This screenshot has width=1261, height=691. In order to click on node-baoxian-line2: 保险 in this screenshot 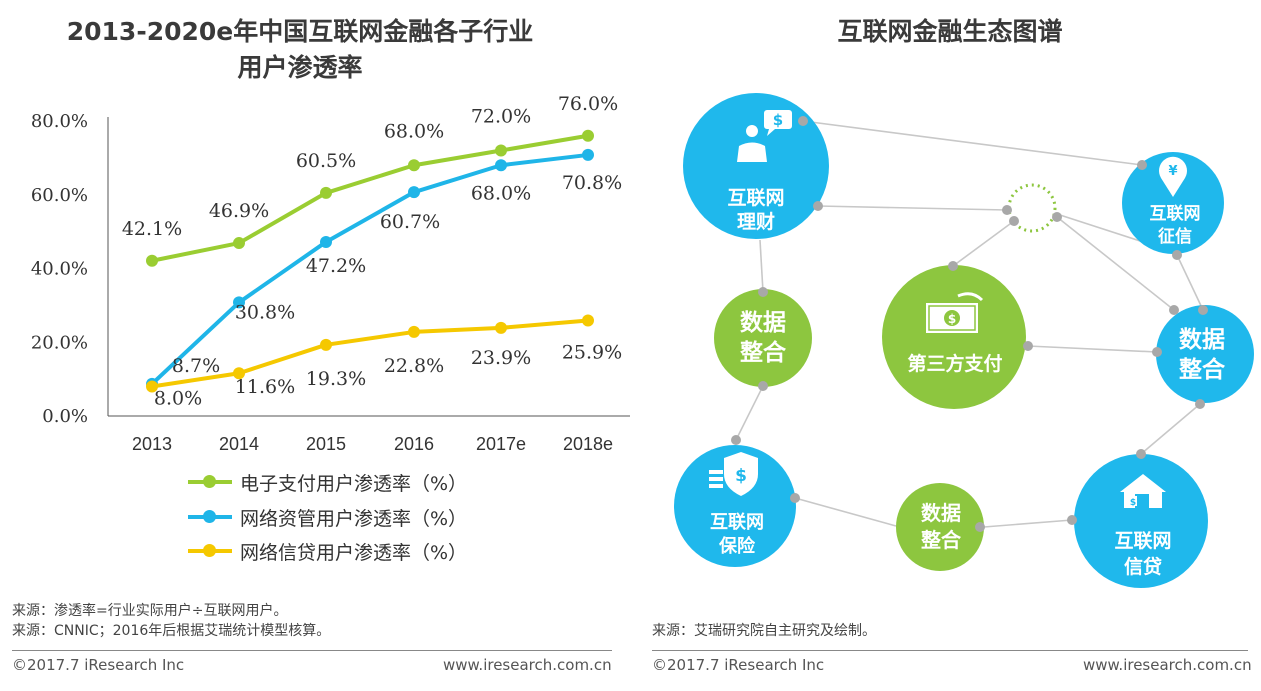, I will do `click(737, 546)`.